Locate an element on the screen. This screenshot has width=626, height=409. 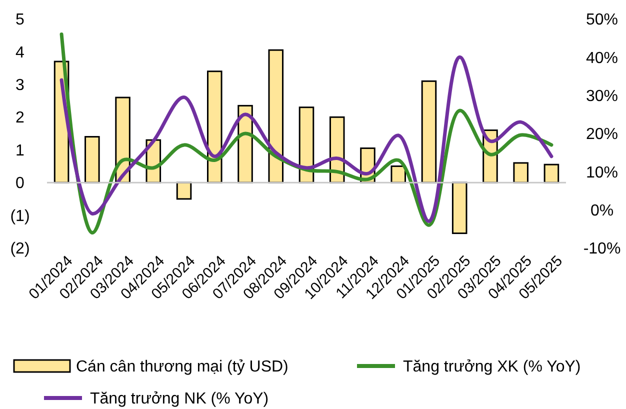
y-tick-label: (2) is located at coordinates (20, 249).